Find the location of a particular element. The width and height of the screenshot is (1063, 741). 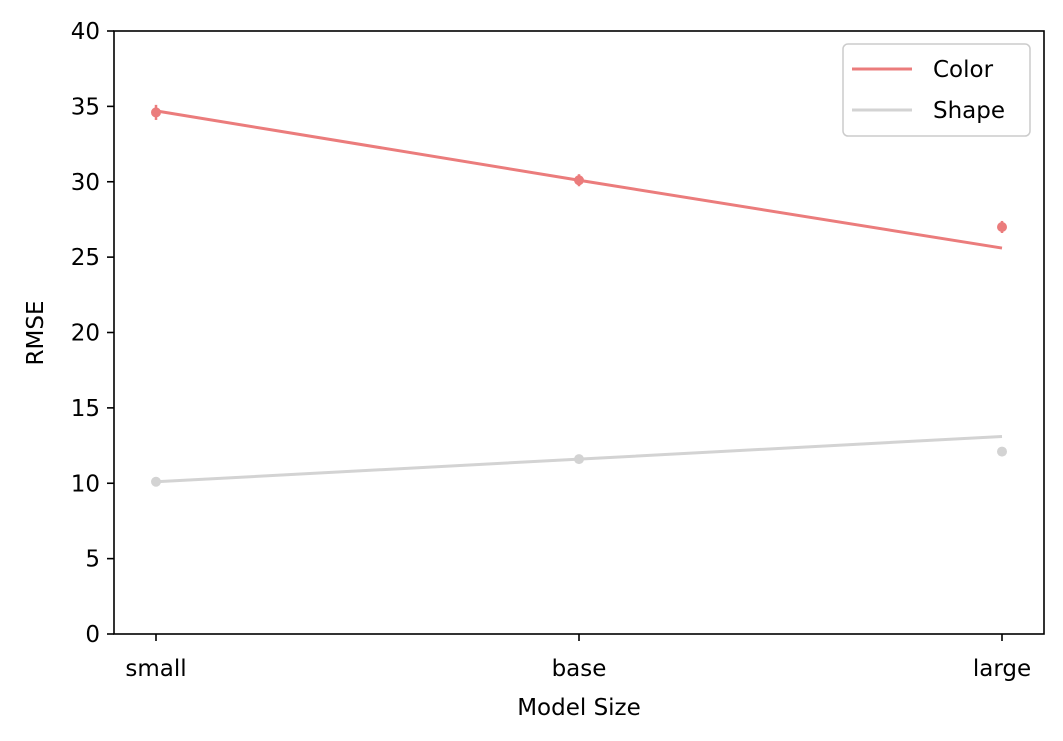

legend-box is located at coordinates (936, 90).